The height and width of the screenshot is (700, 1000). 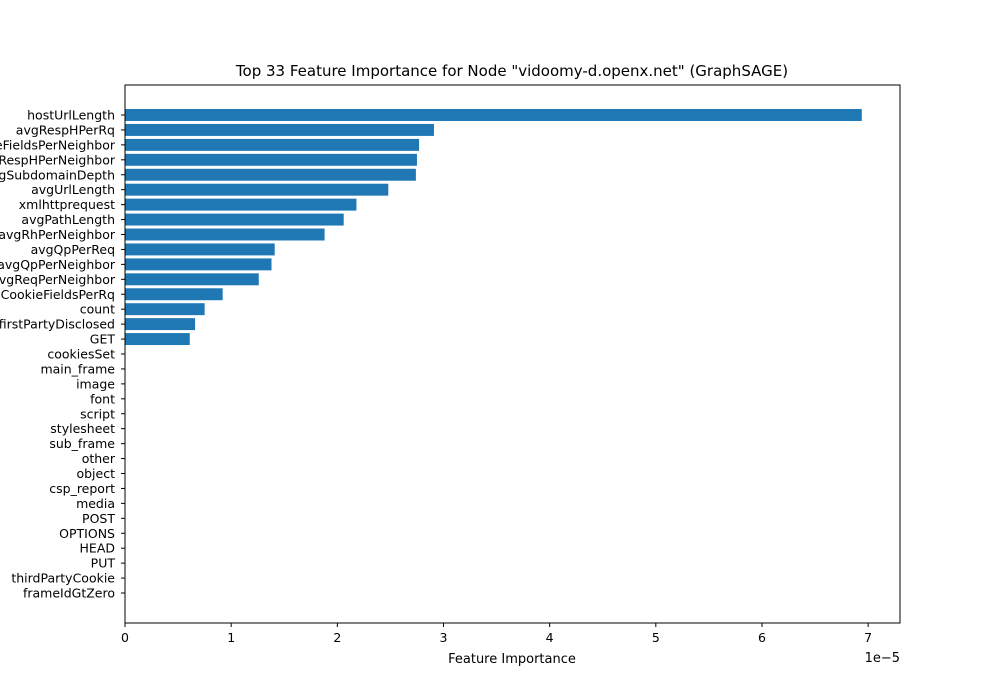 I want to click on y-tick-label: image, so click(x=95, y=383).